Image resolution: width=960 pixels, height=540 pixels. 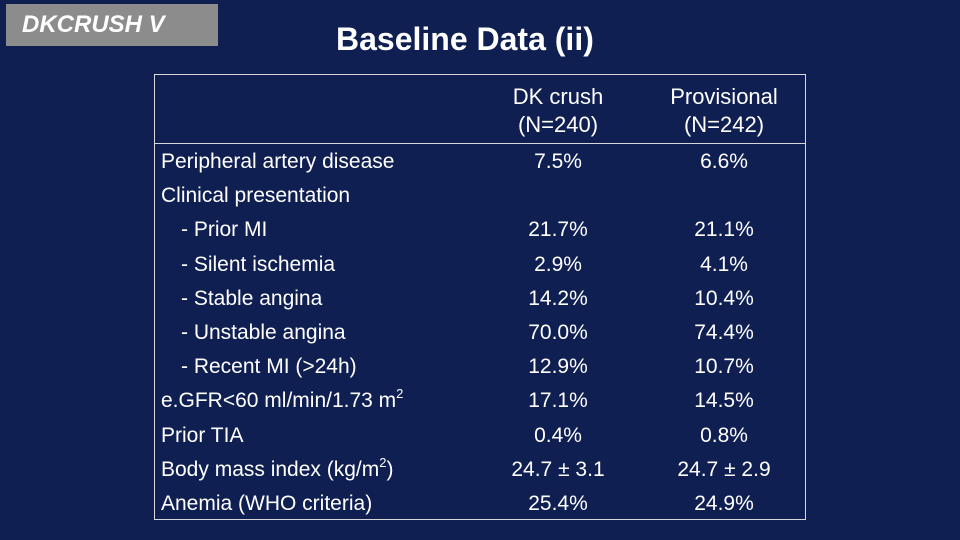 What do you see at coordinates (724, 503) in the screenshot?
I see `provisional-value: 24.9%` at bounding box center [724, 503].